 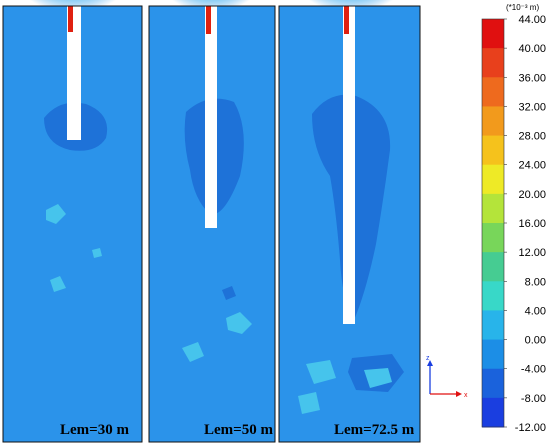 What do you see at coordinates (532, 137) in the screenshot?
I see `colorbar-tick-label: 28.00` at bounding box center [532, 137].